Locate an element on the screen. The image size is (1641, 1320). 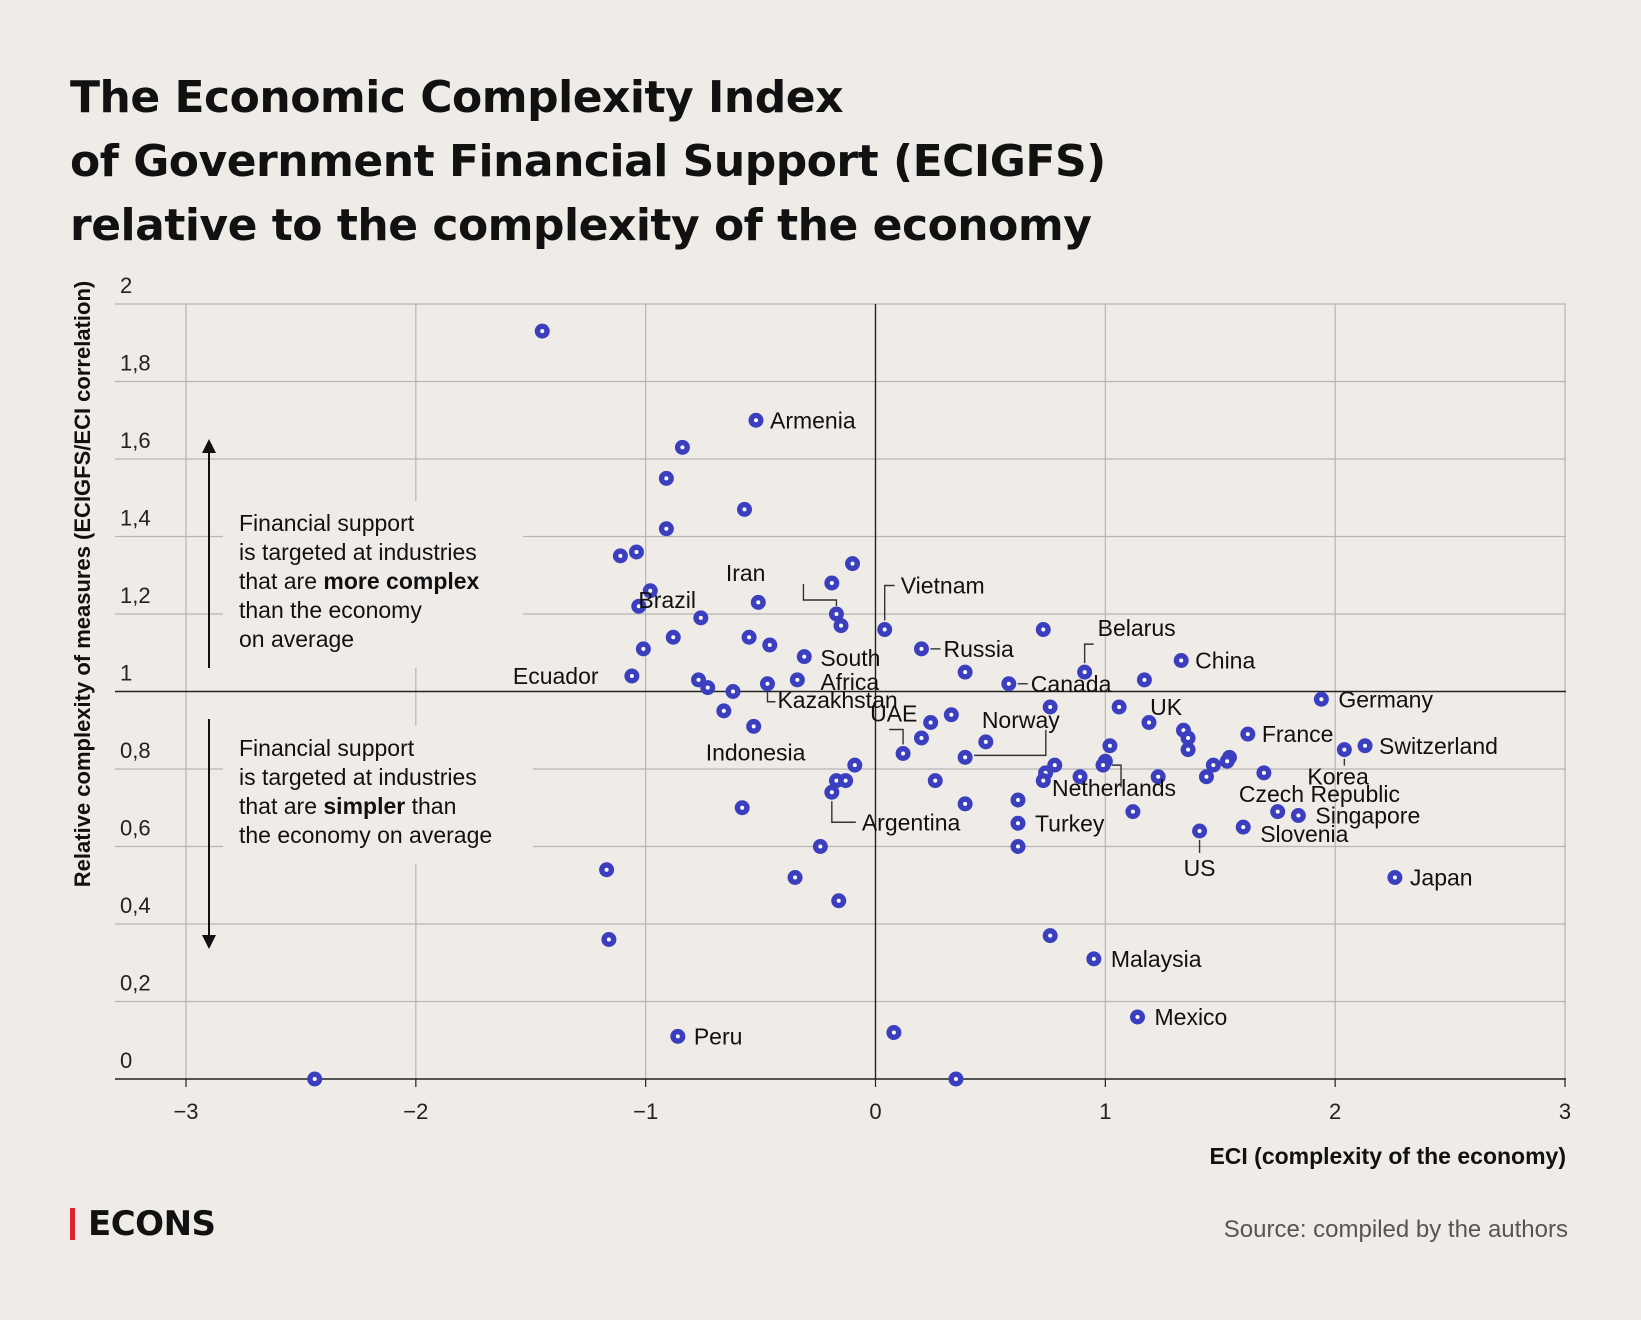
annotation-upper-backdrop is located at coordinates (373, 584).